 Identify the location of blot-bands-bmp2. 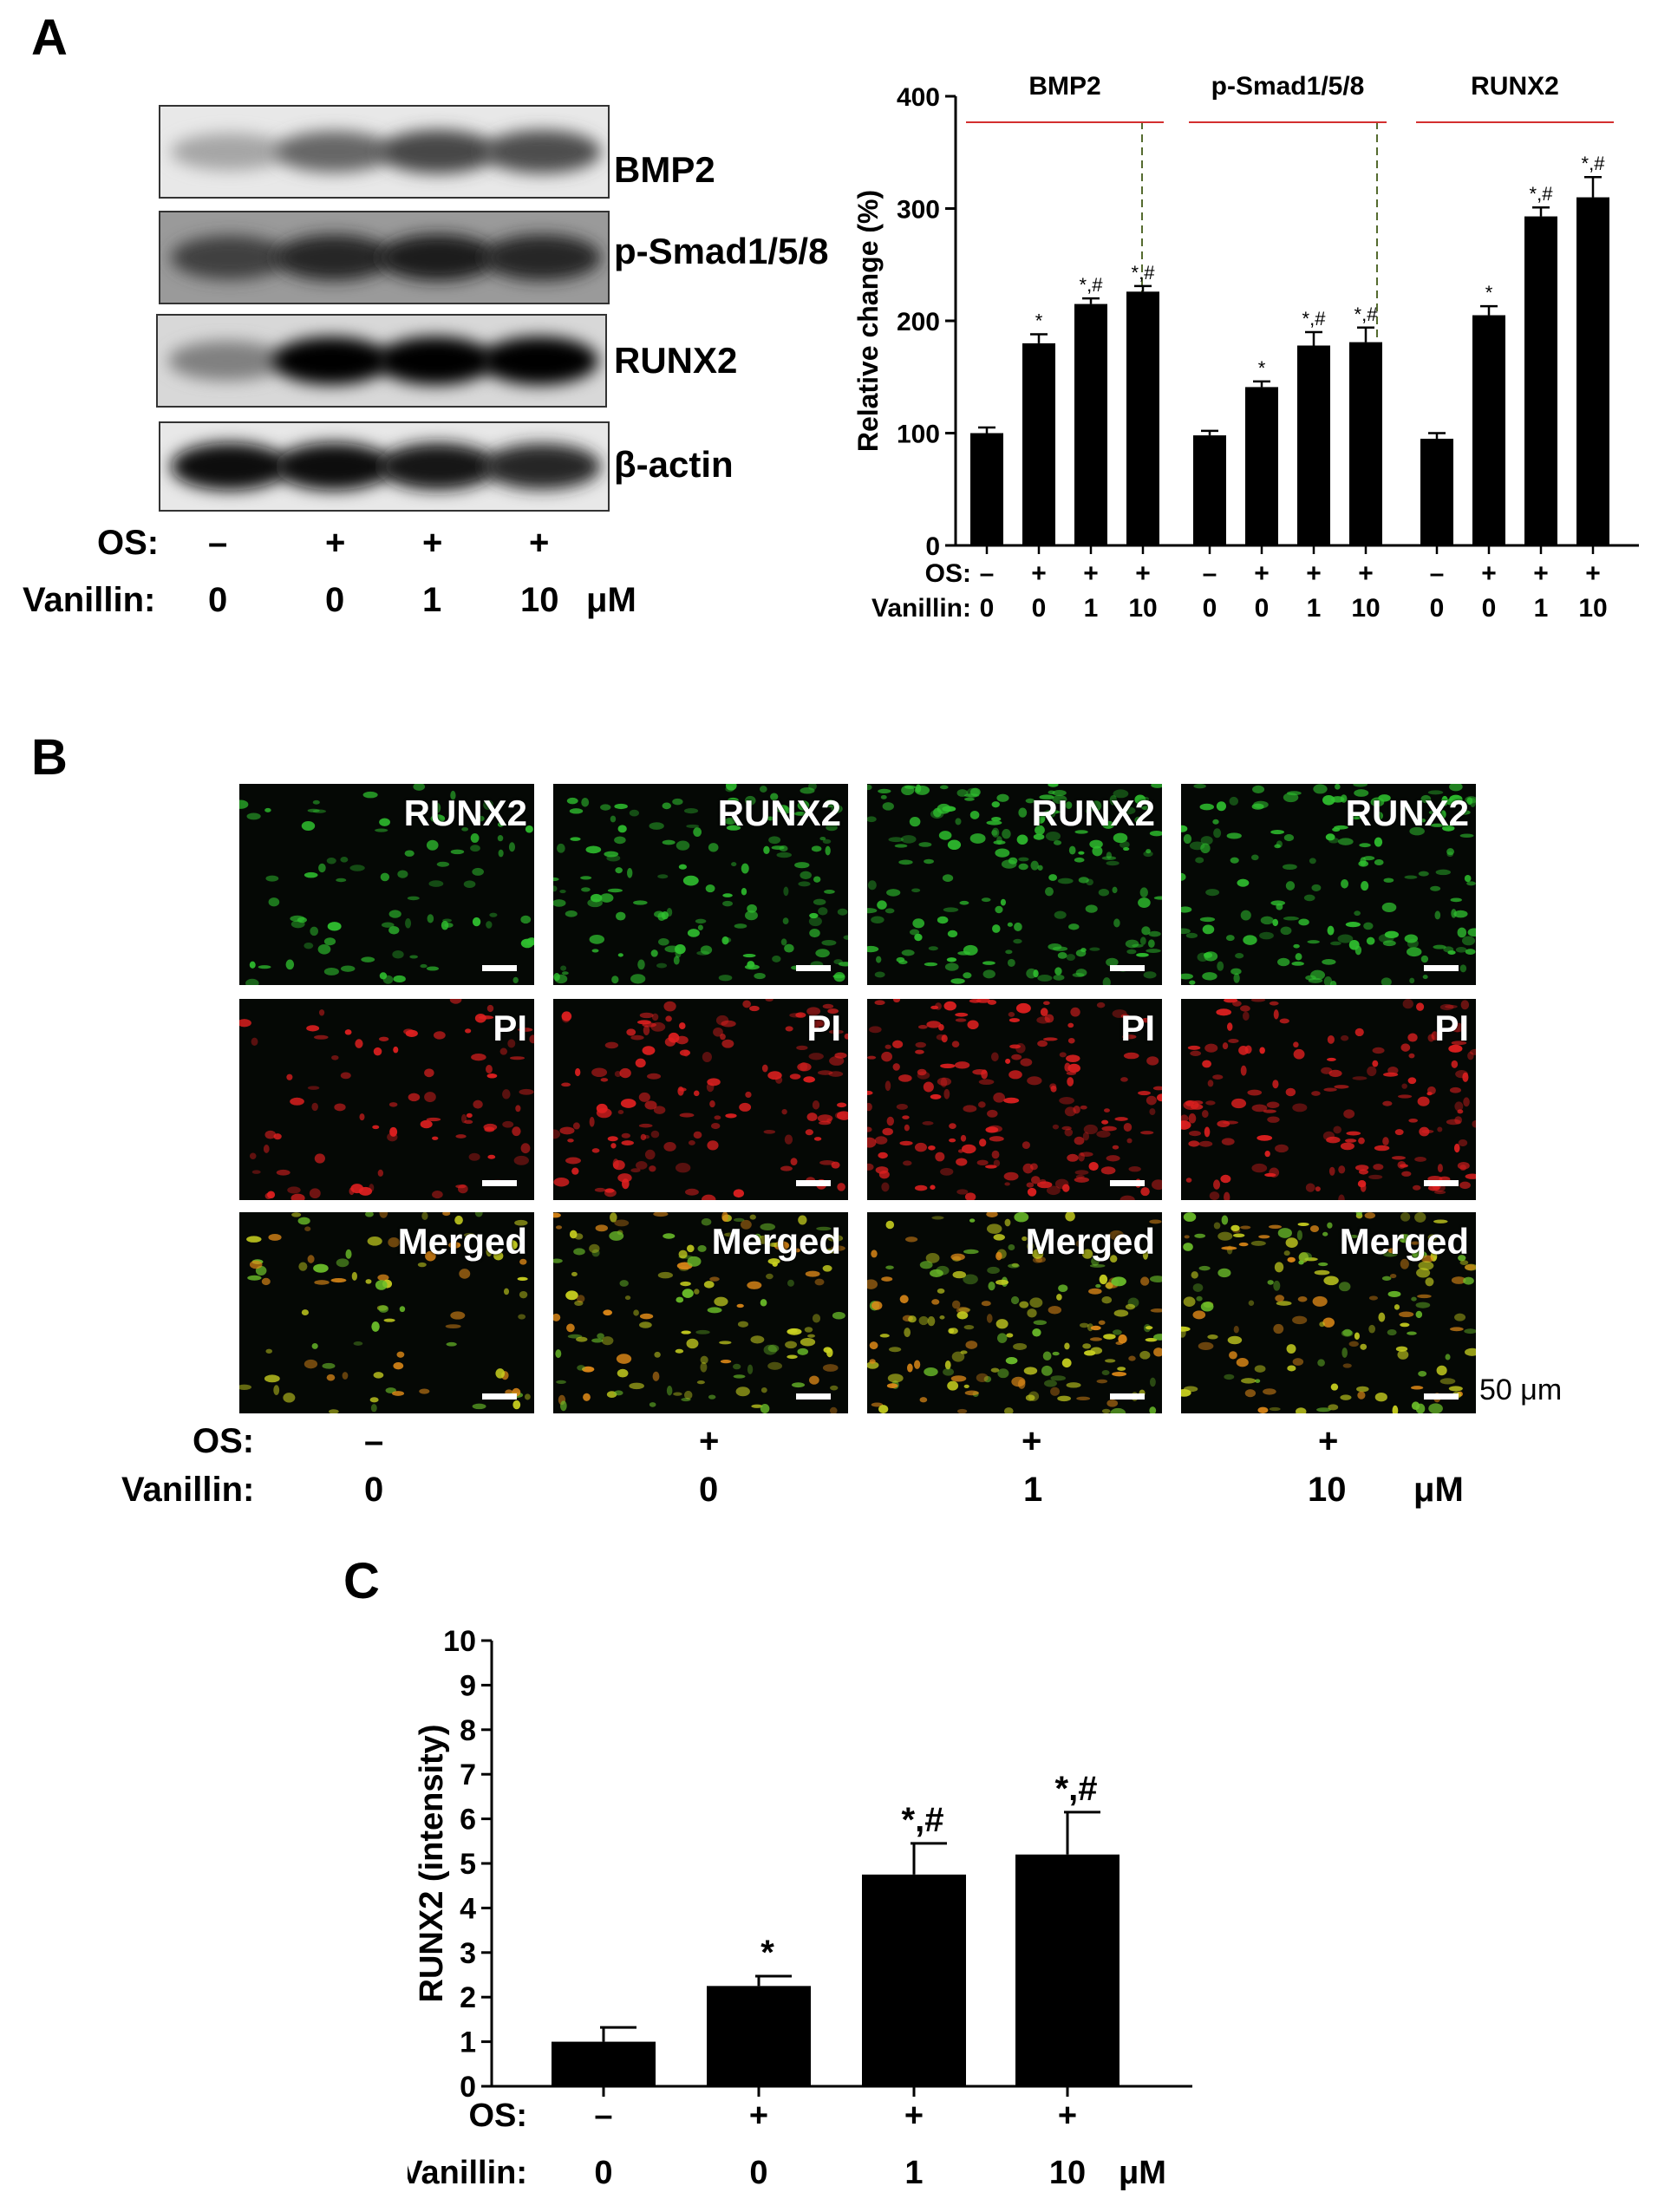
(386, 151).